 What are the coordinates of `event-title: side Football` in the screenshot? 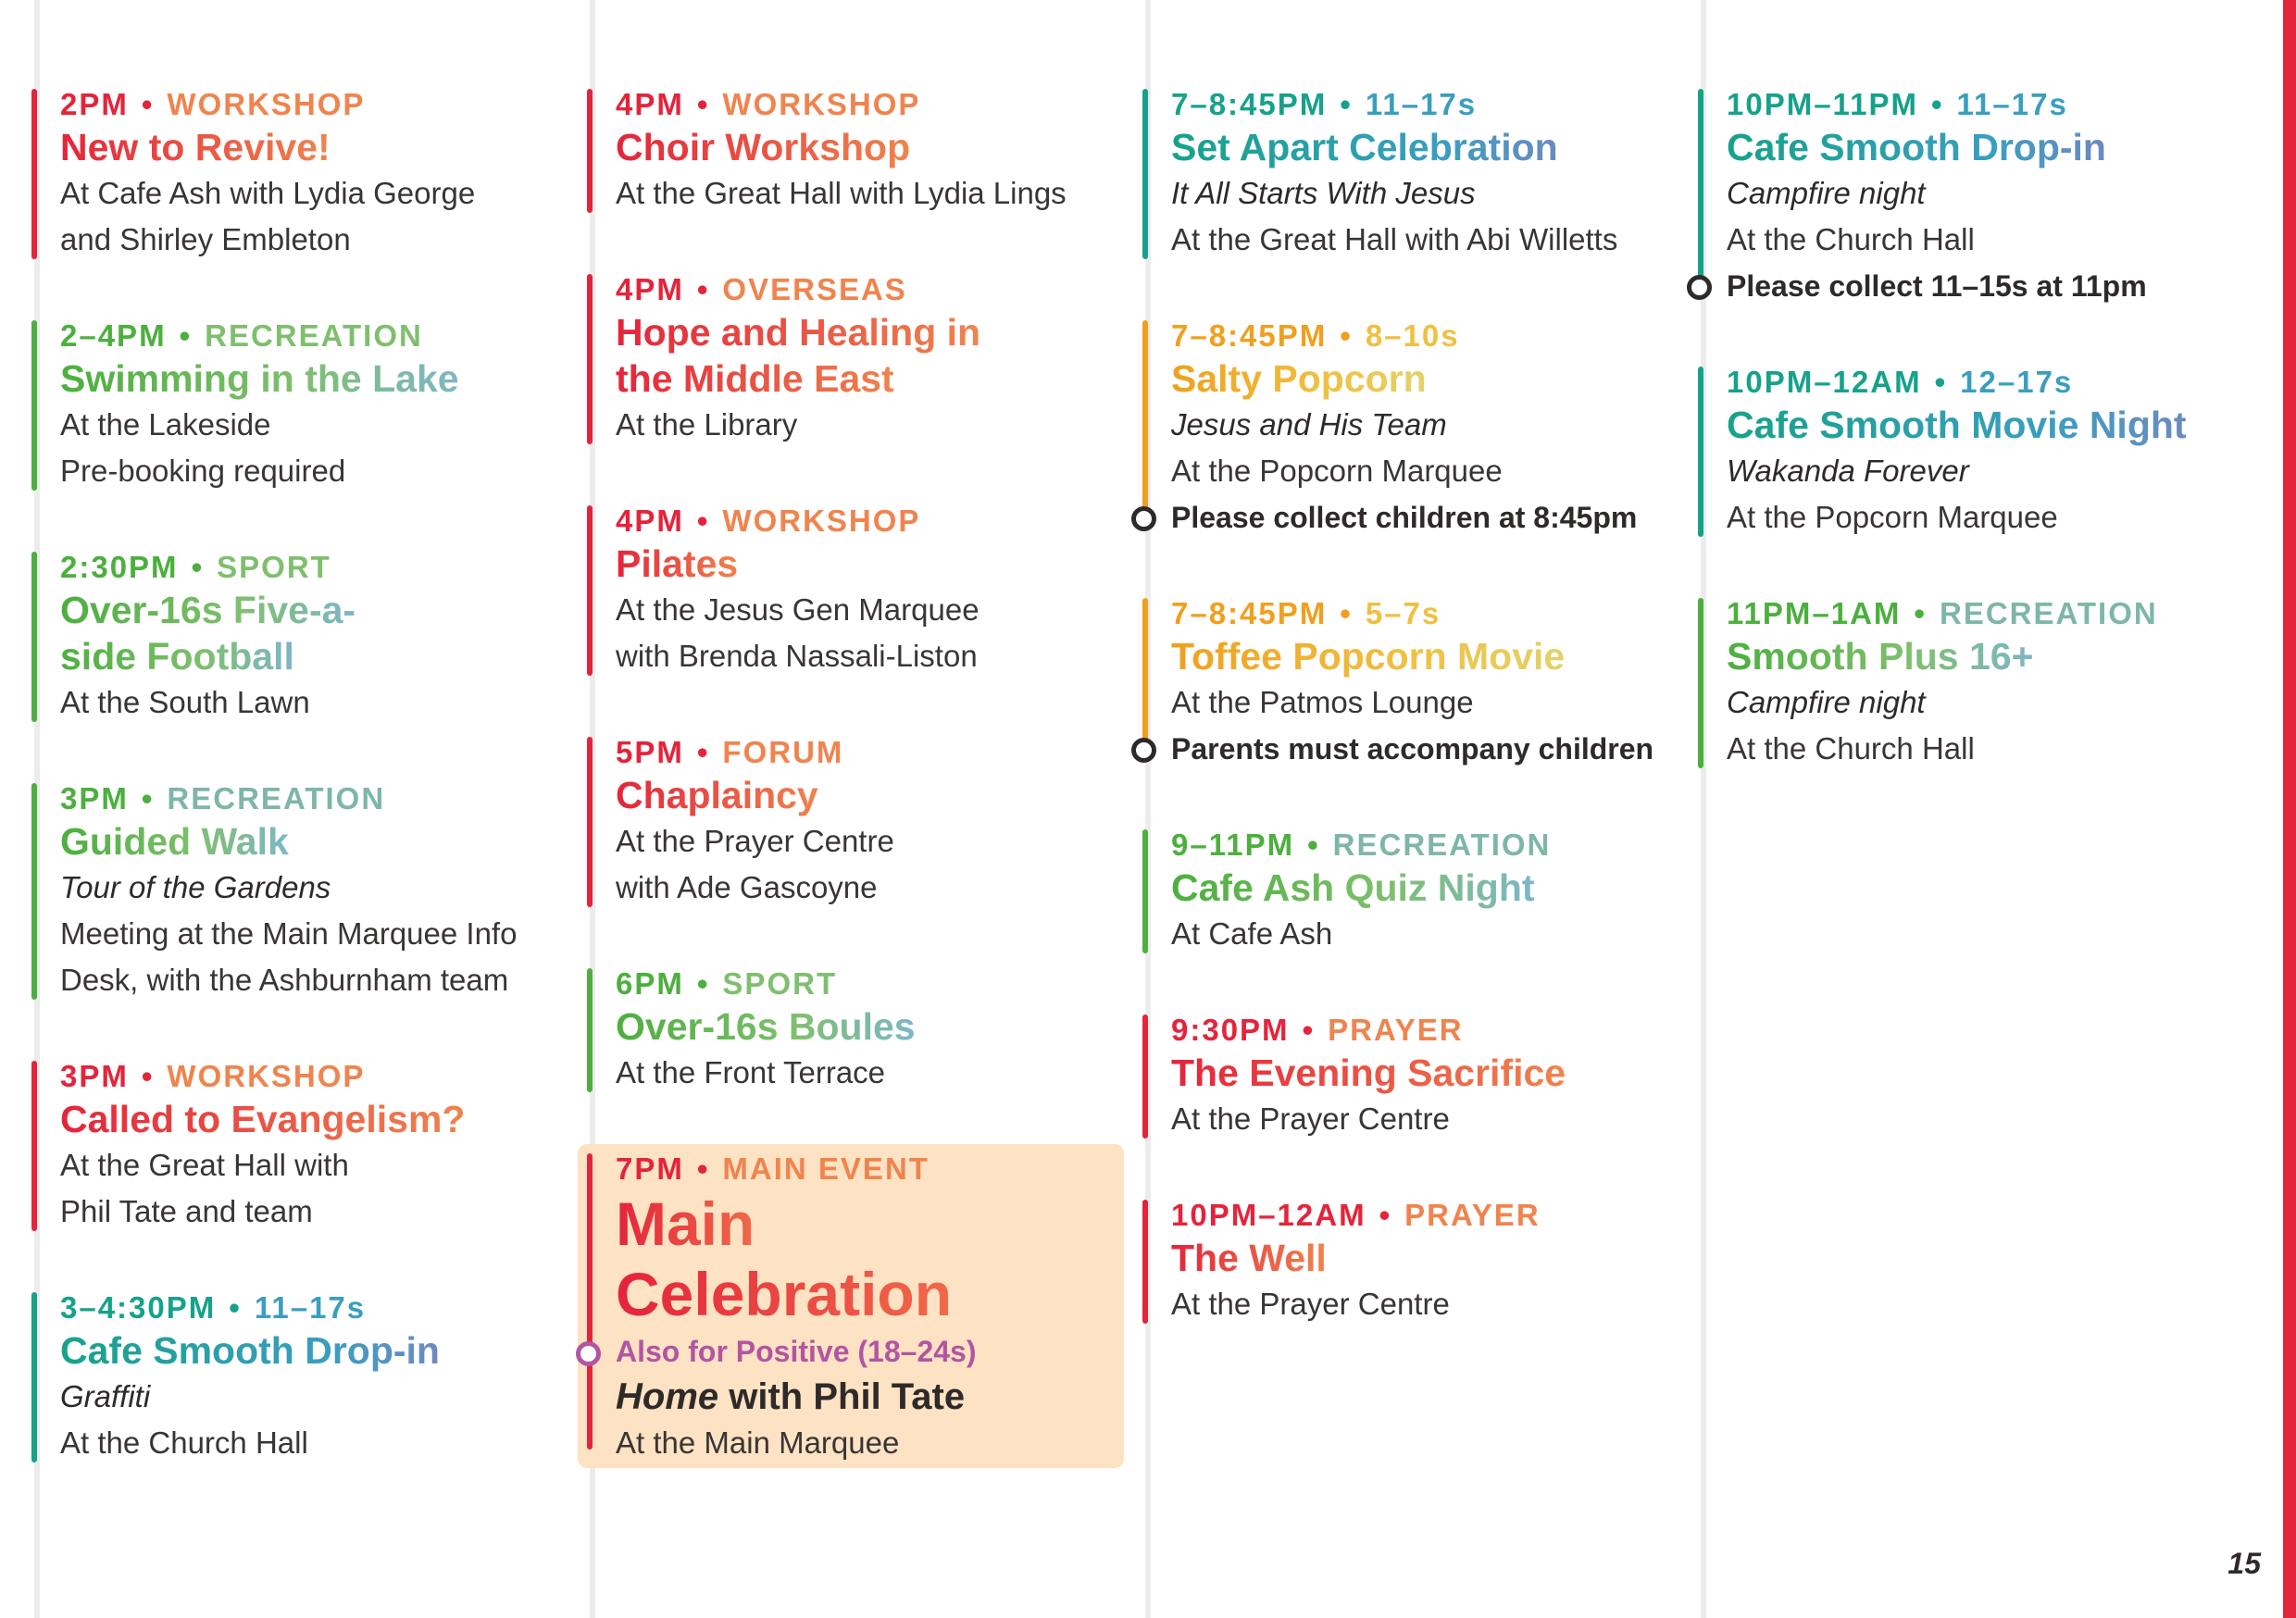 It's located at (177, 656).